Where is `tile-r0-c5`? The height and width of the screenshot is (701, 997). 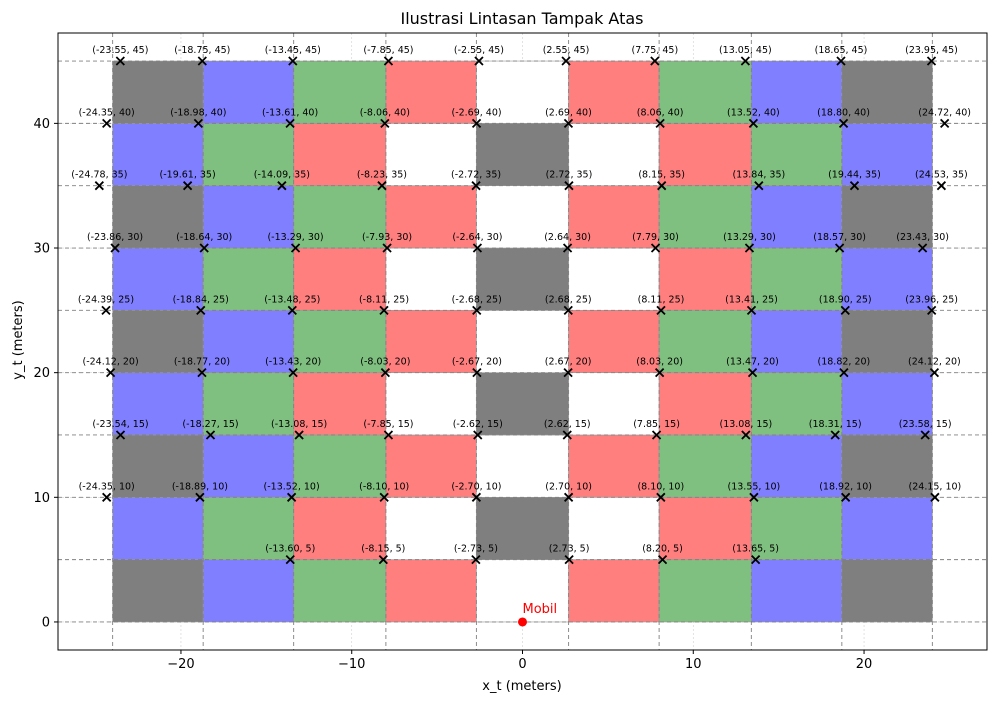
tile-r0-c5 is located at coordinates (614, 591).